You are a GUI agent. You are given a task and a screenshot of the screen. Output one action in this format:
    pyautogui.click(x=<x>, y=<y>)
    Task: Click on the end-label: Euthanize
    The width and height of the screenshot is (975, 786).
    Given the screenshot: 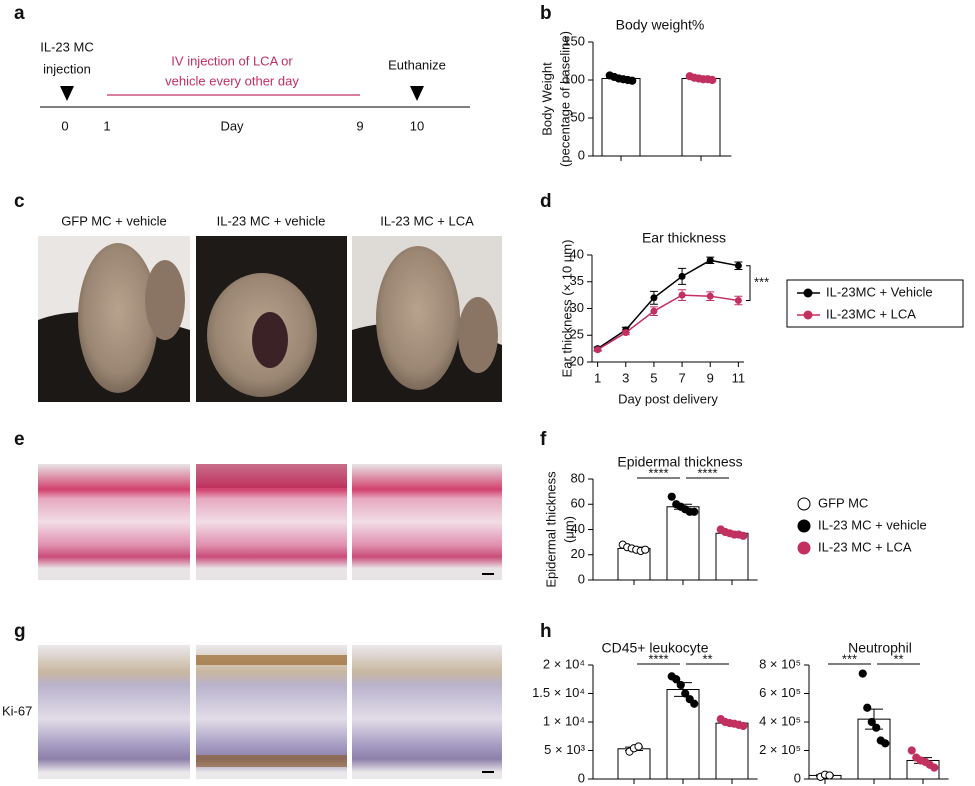 What is the action you would take?
    pyautogui.click(x=417, y=64)
    